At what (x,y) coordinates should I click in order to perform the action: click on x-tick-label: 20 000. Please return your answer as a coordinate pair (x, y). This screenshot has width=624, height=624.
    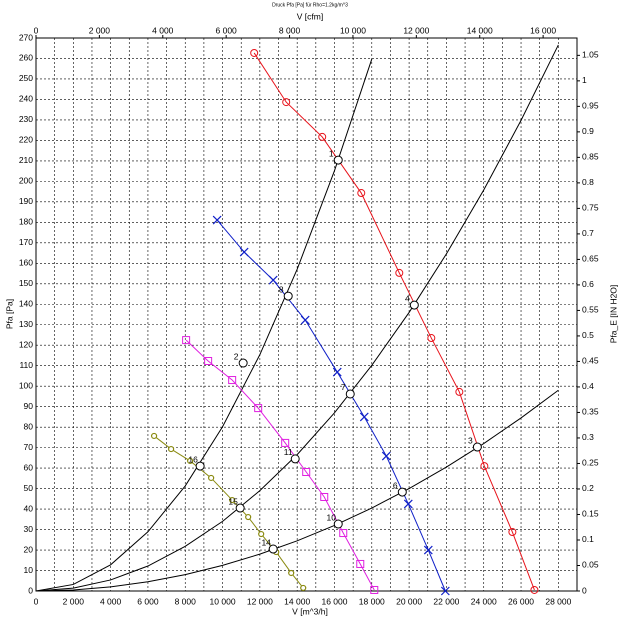
    Looking at the image, I should click on (409, 601).